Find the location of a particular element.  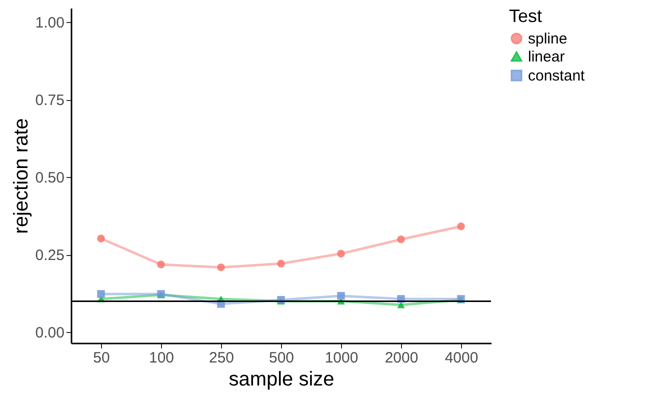

legend-title: Test is located at coordinates (525, 16).